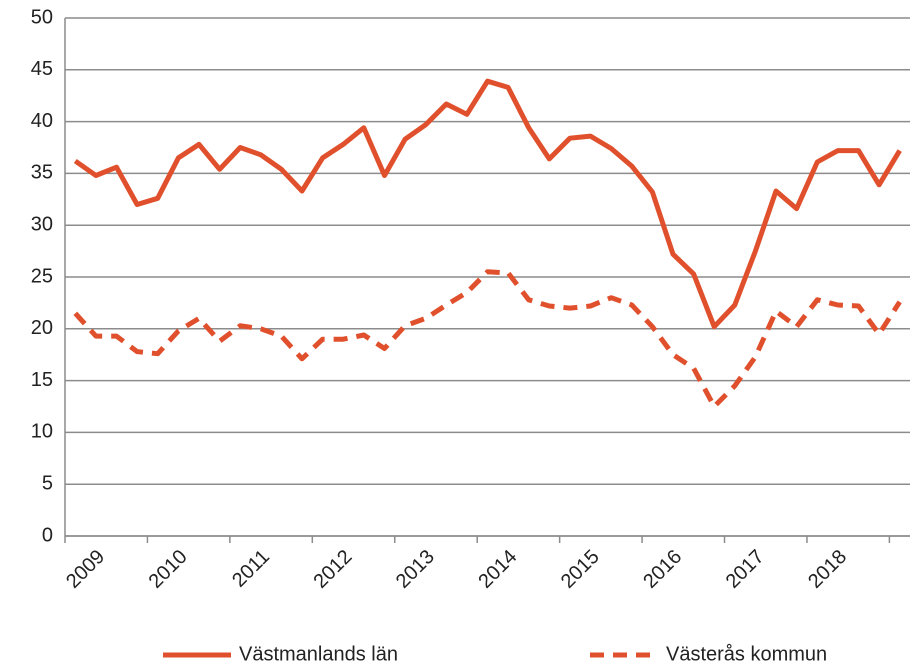 This screenshot has height=665, width=913. I want to click on legend-label: Västmanlands län, so click(318, 654).